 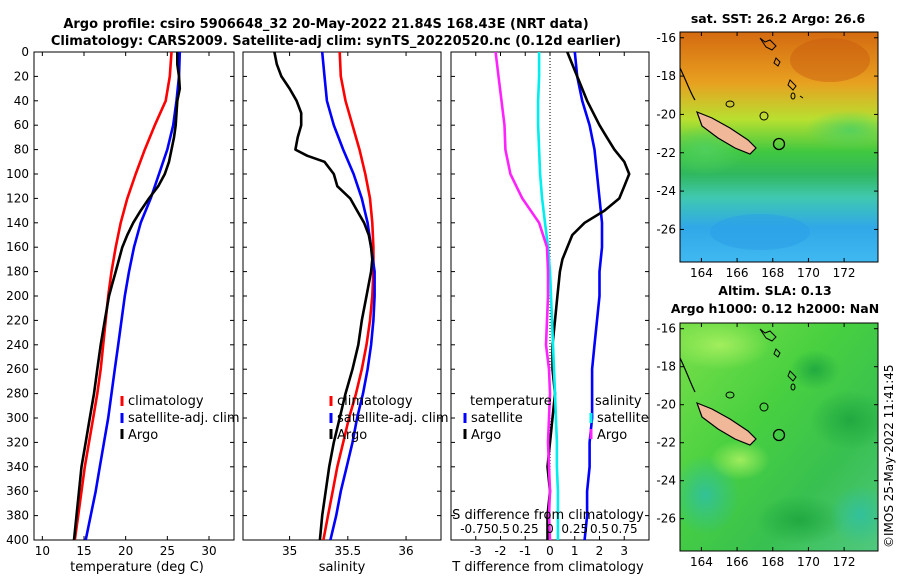 I want to click on y-tick-label: 40, so click(x=21, y=101).